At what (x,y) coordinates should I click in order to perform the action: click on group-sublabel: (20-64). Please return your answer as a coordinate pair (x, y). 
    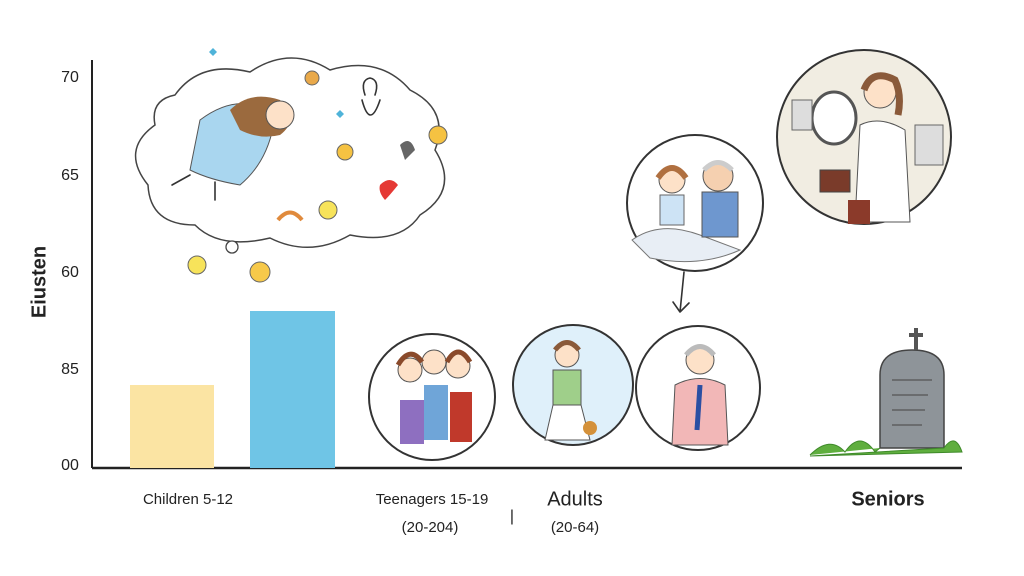
    Looking at the image, I should click on (575, 527).